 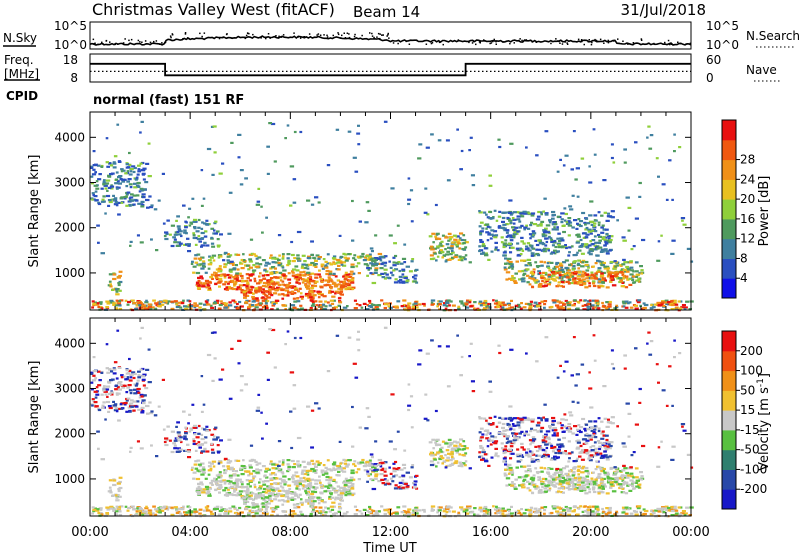 What do you see at coordinates (722, 45) in the screenshot?
I see `noise-right-tick-low: 10^0` at bounding box center [722, 45].